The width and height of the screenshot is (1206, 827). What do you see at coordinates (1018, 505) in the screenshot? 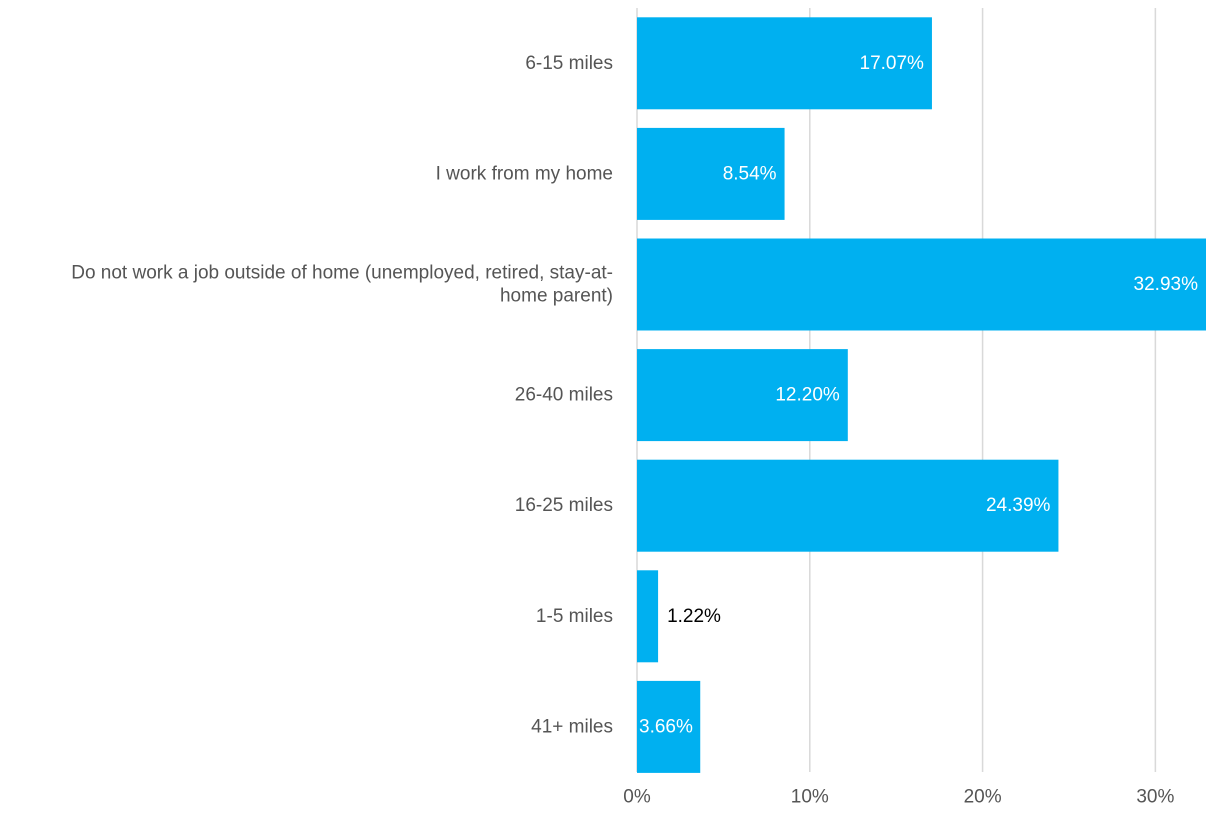
I see `data-label-5: 24.39%` at bounding box center [1018, 505].